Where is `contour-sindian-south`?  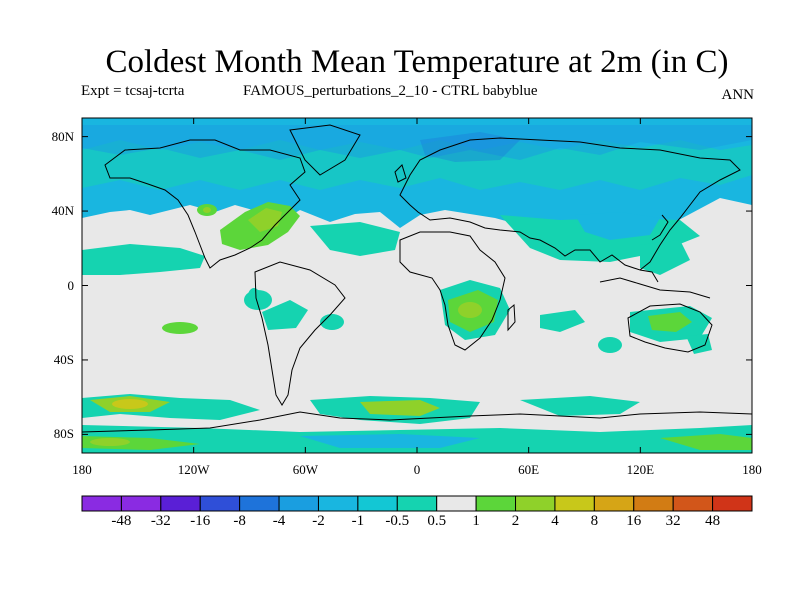
contour-sindian-south is located at coordinates (580, 406).